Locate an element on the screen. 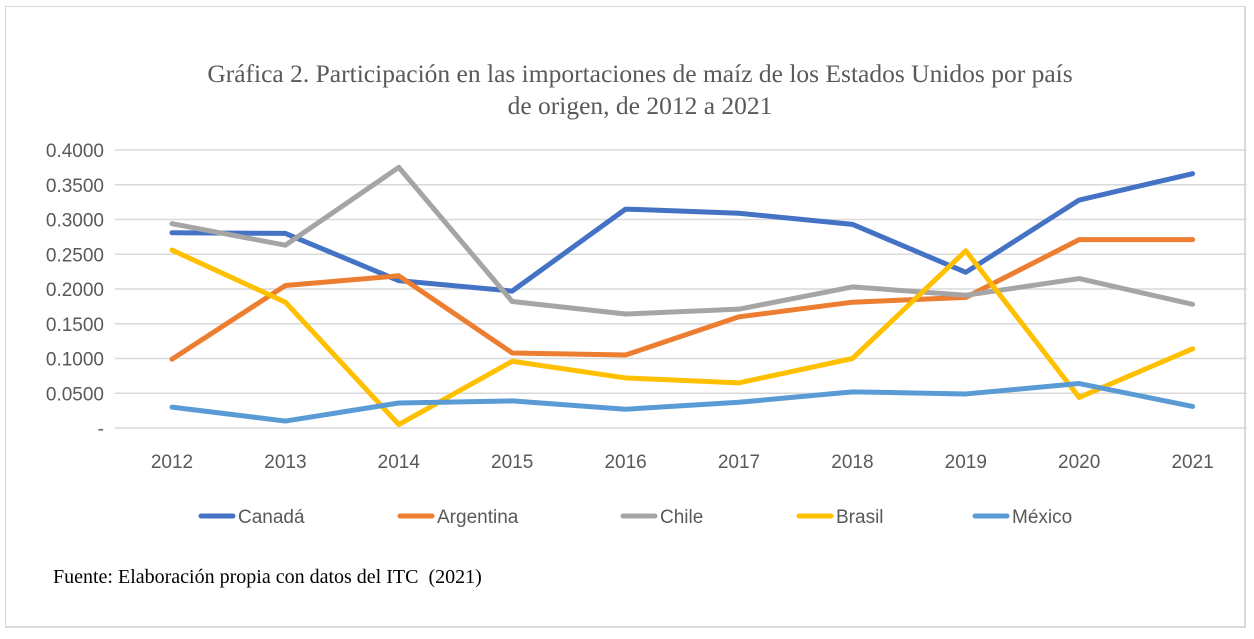  legend-item: Canadá is located at coordinates (251, 517).